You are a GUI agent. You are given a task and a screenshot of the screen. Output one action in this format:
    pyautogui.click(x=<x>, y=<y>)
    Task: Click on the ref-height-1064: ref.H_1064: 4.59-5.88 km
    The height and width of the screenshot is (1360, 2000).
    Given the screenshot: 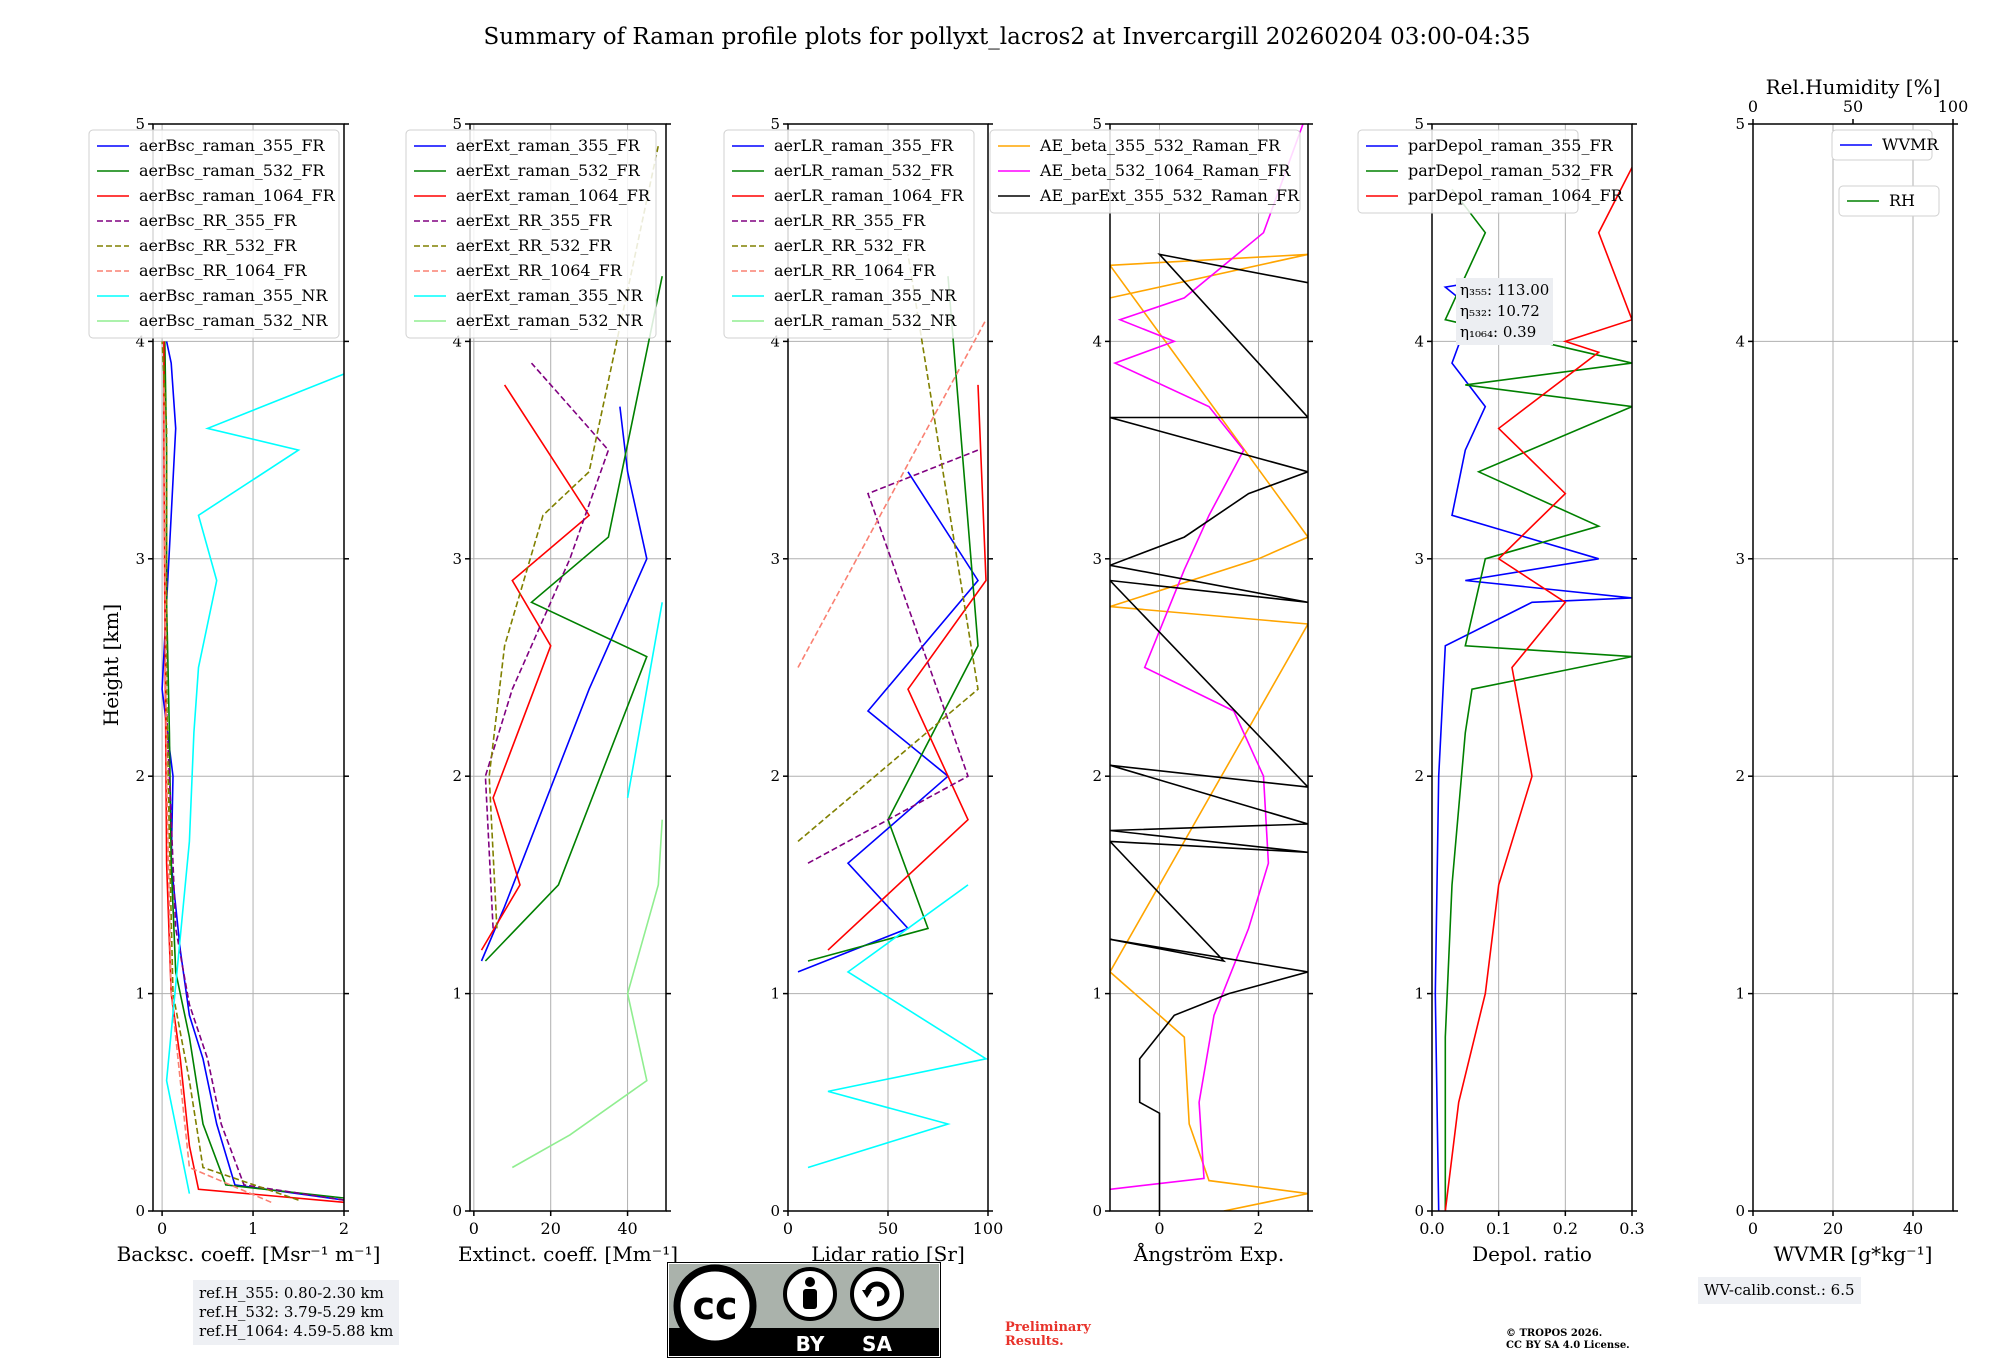 What is the action you would take?
    pyautogui.click(x=296, y=1331)
    